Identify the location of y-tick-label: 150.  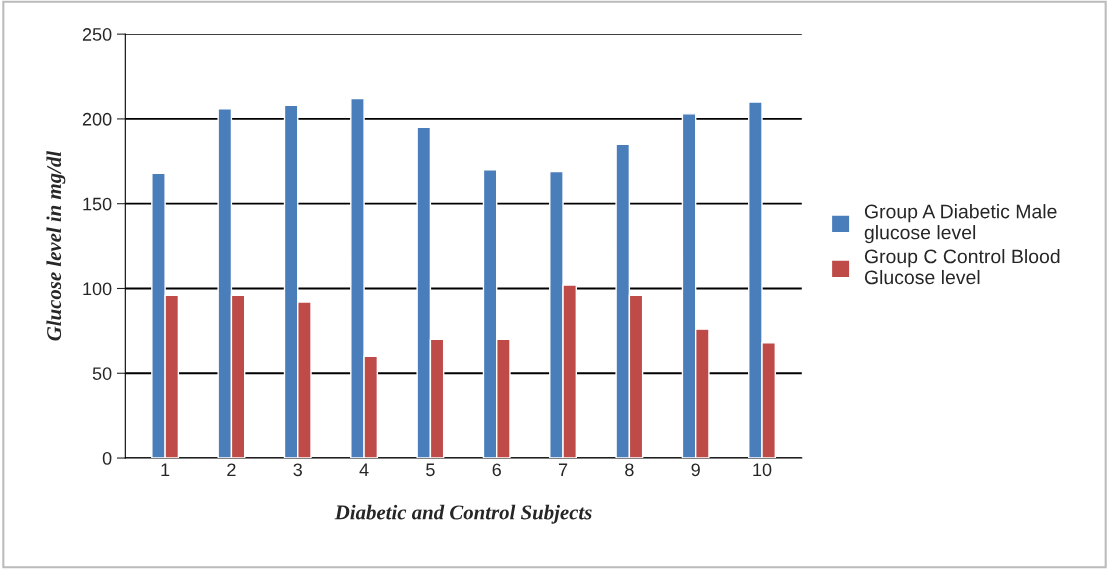
(97, 204).